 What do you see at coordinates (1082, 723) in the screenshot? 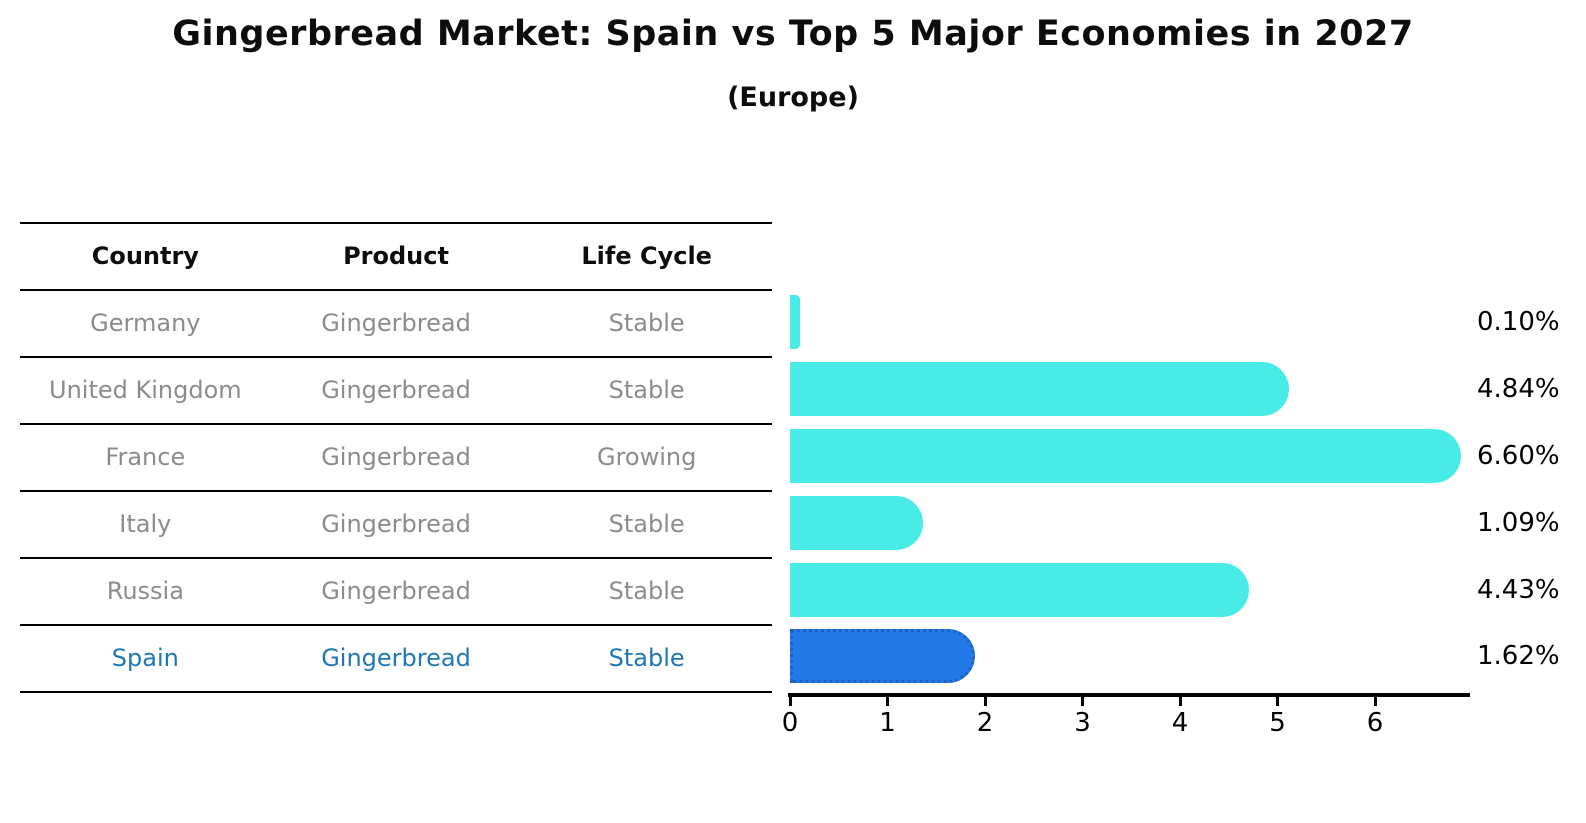
I see `x-tick-label-3: 3` at bounding box center [1082, 723].